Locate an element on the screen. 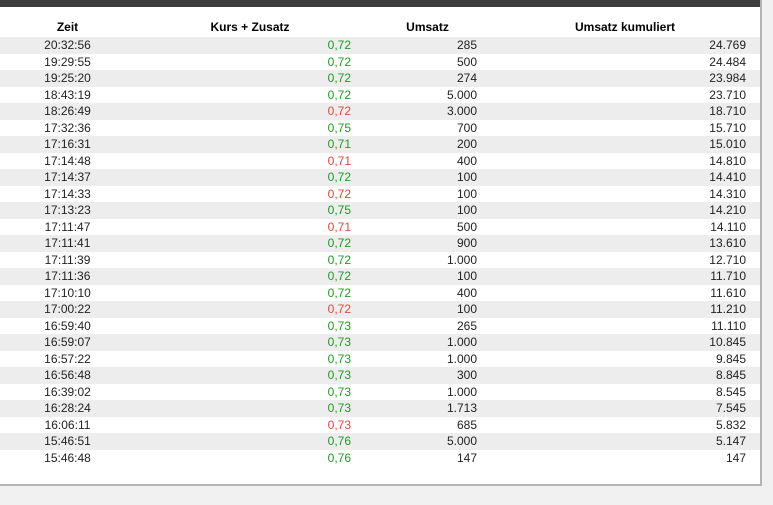 This screenshot has height=505, width=773. cell-kumuliert: 24.484 is located at coordinates (727, 61).